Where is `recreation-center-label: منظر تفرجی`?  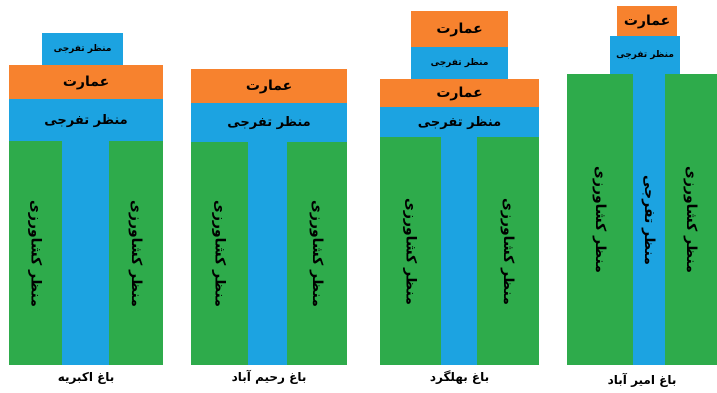
recreation-center-label: منظر تفرجی is located at coordinates (649, 219).